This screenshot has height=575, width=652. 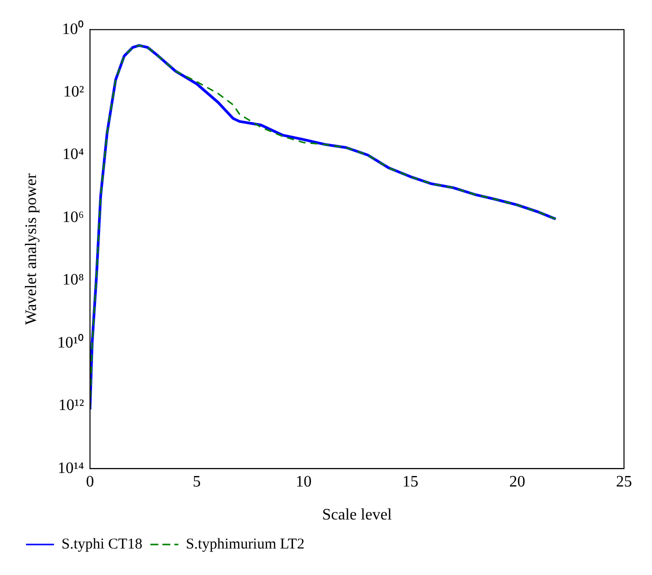 What do you see at coordinates (73, 155) in the screenshot?
I see `y-tick-label: 10⁴` at bounding box center [73, 155].